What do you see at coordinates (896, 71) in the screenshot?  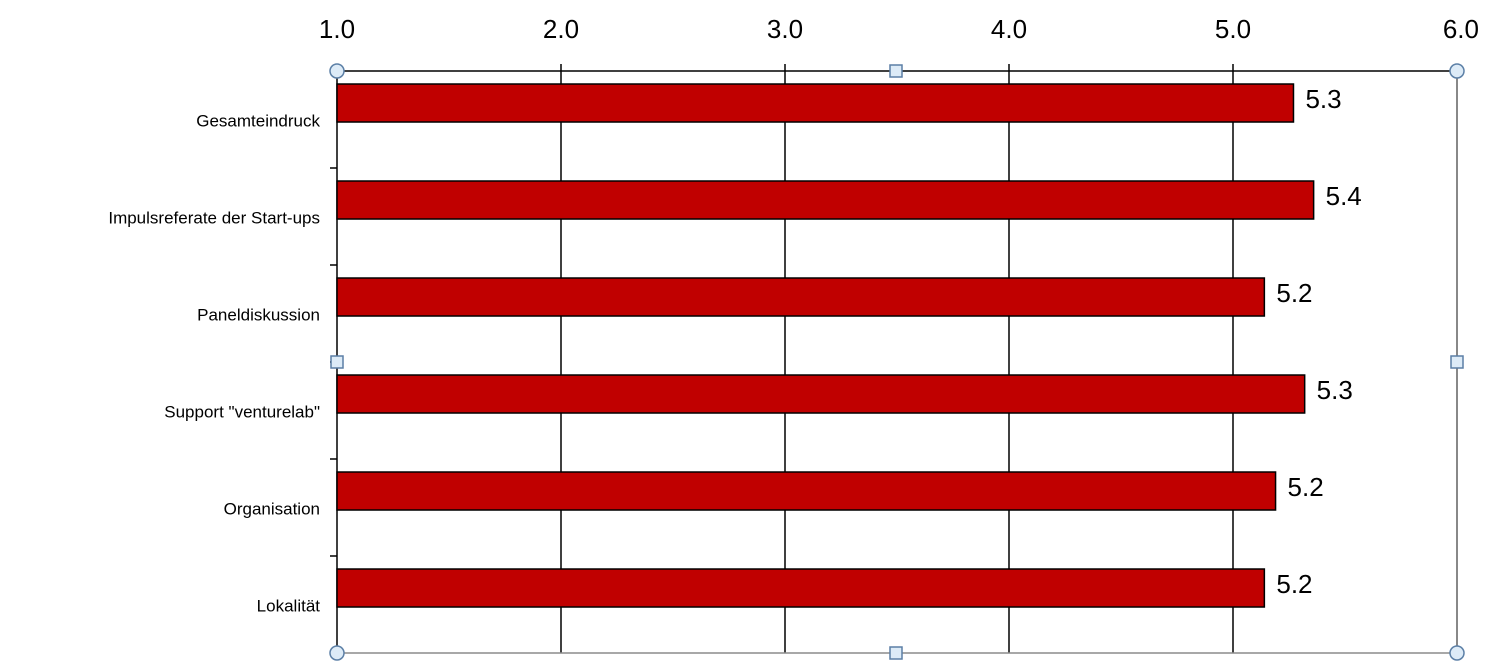 I see `resize-handle-top` at bounding box center [896, 71].